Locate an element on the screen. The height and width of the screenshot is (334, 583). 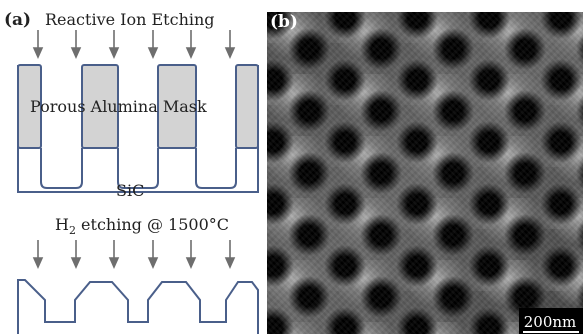
scale-bar-label: 200nm is located at coordinates (550, 322).